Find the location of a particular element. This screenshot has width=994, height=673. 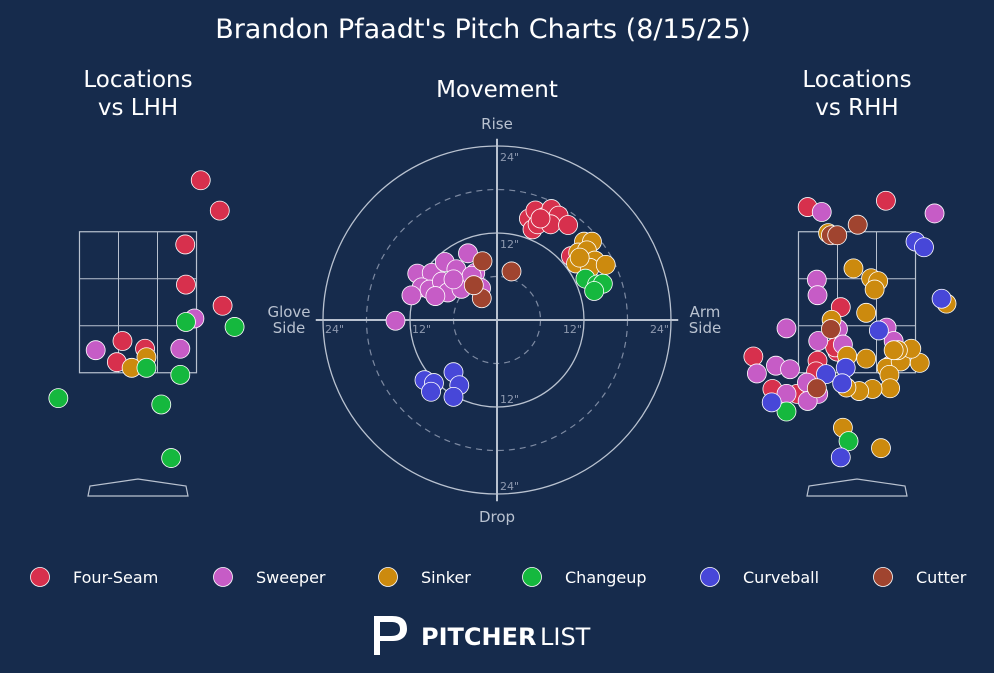

legend-item-changeup: Changeup is located at coordinates (584, 577).